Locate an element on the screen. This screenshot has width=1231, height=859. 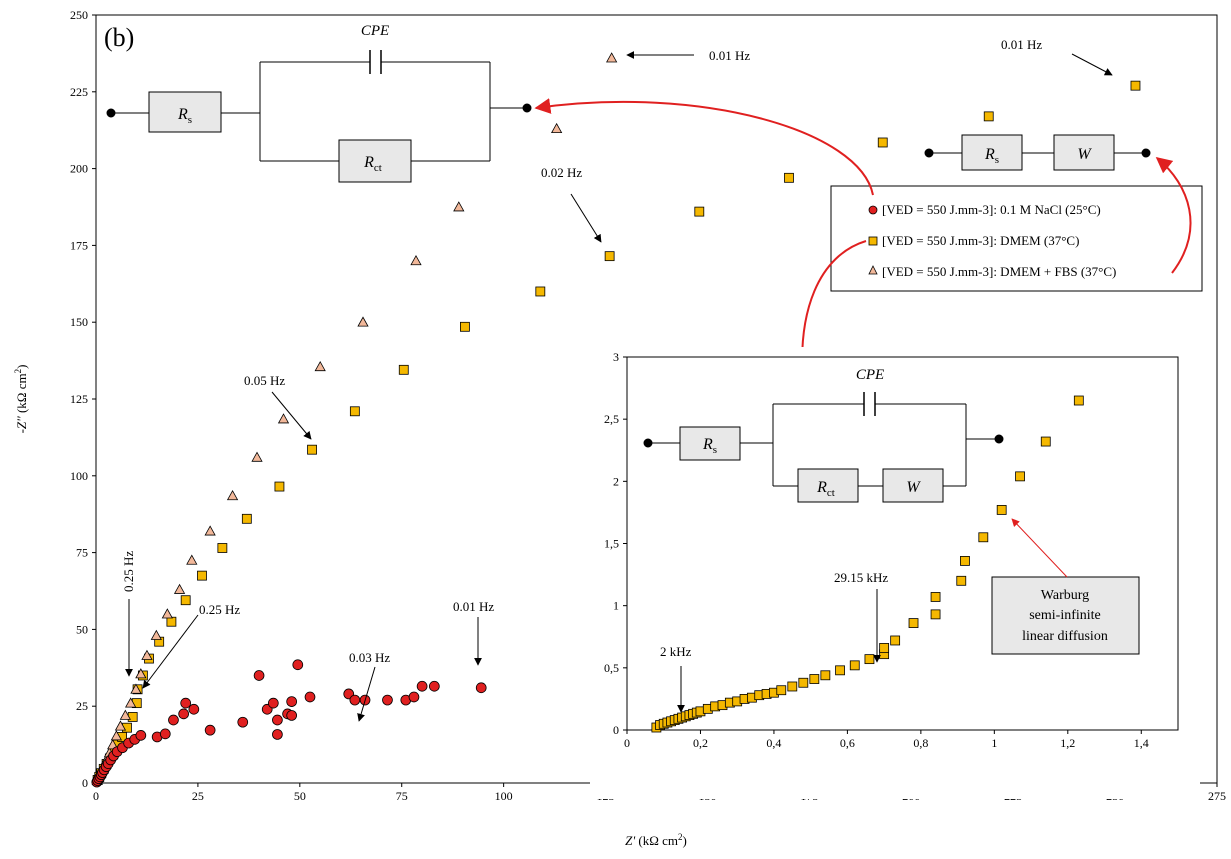
legend-marker-dmem is located at coordinates (873, 241).